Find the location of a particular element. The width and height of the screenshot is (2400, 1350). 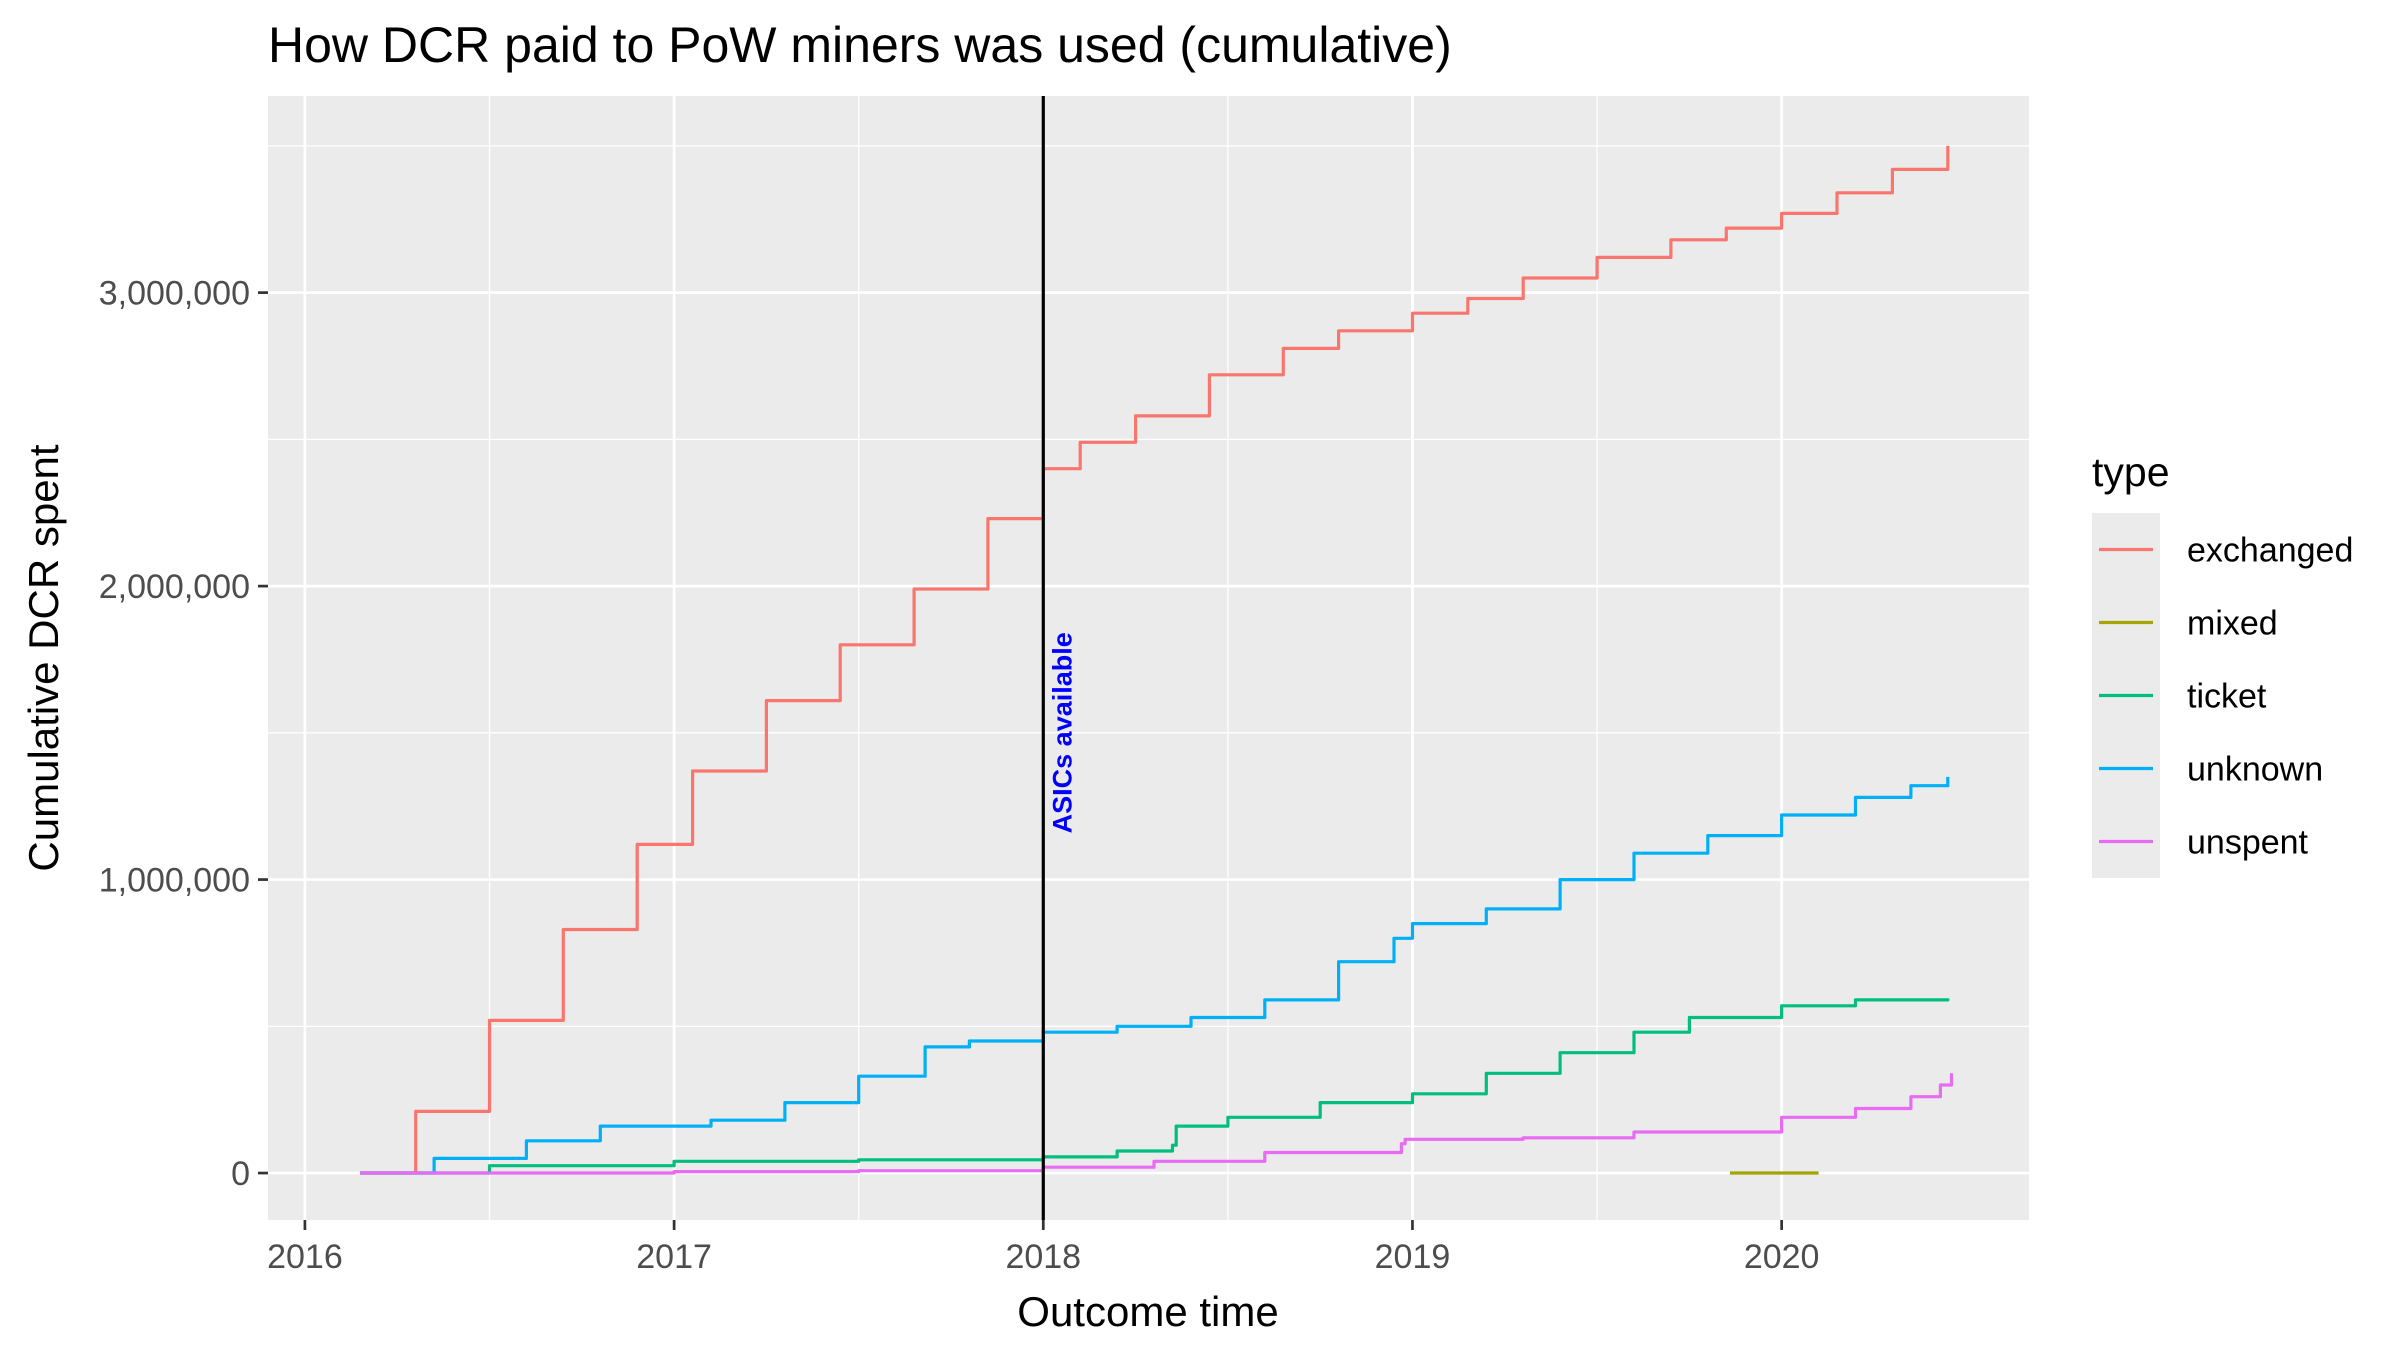

y-axis-title: Cumulative DCR spent is located at coordinates (43, 657).